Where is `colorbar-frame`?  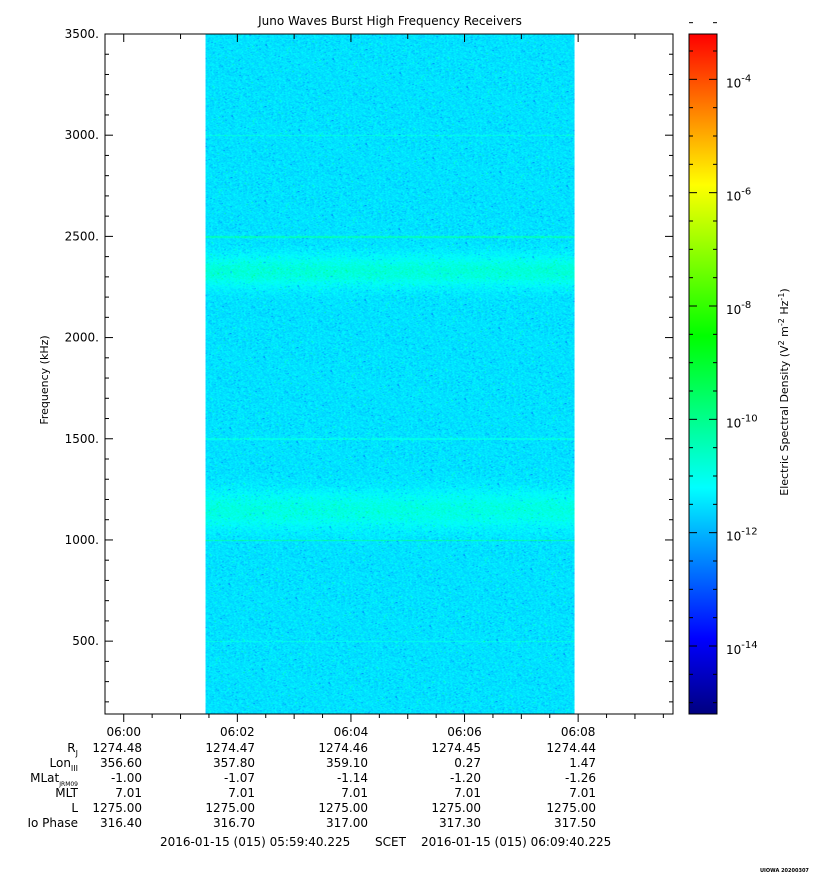
colorbar-frame is located at coordinates (703, 374).